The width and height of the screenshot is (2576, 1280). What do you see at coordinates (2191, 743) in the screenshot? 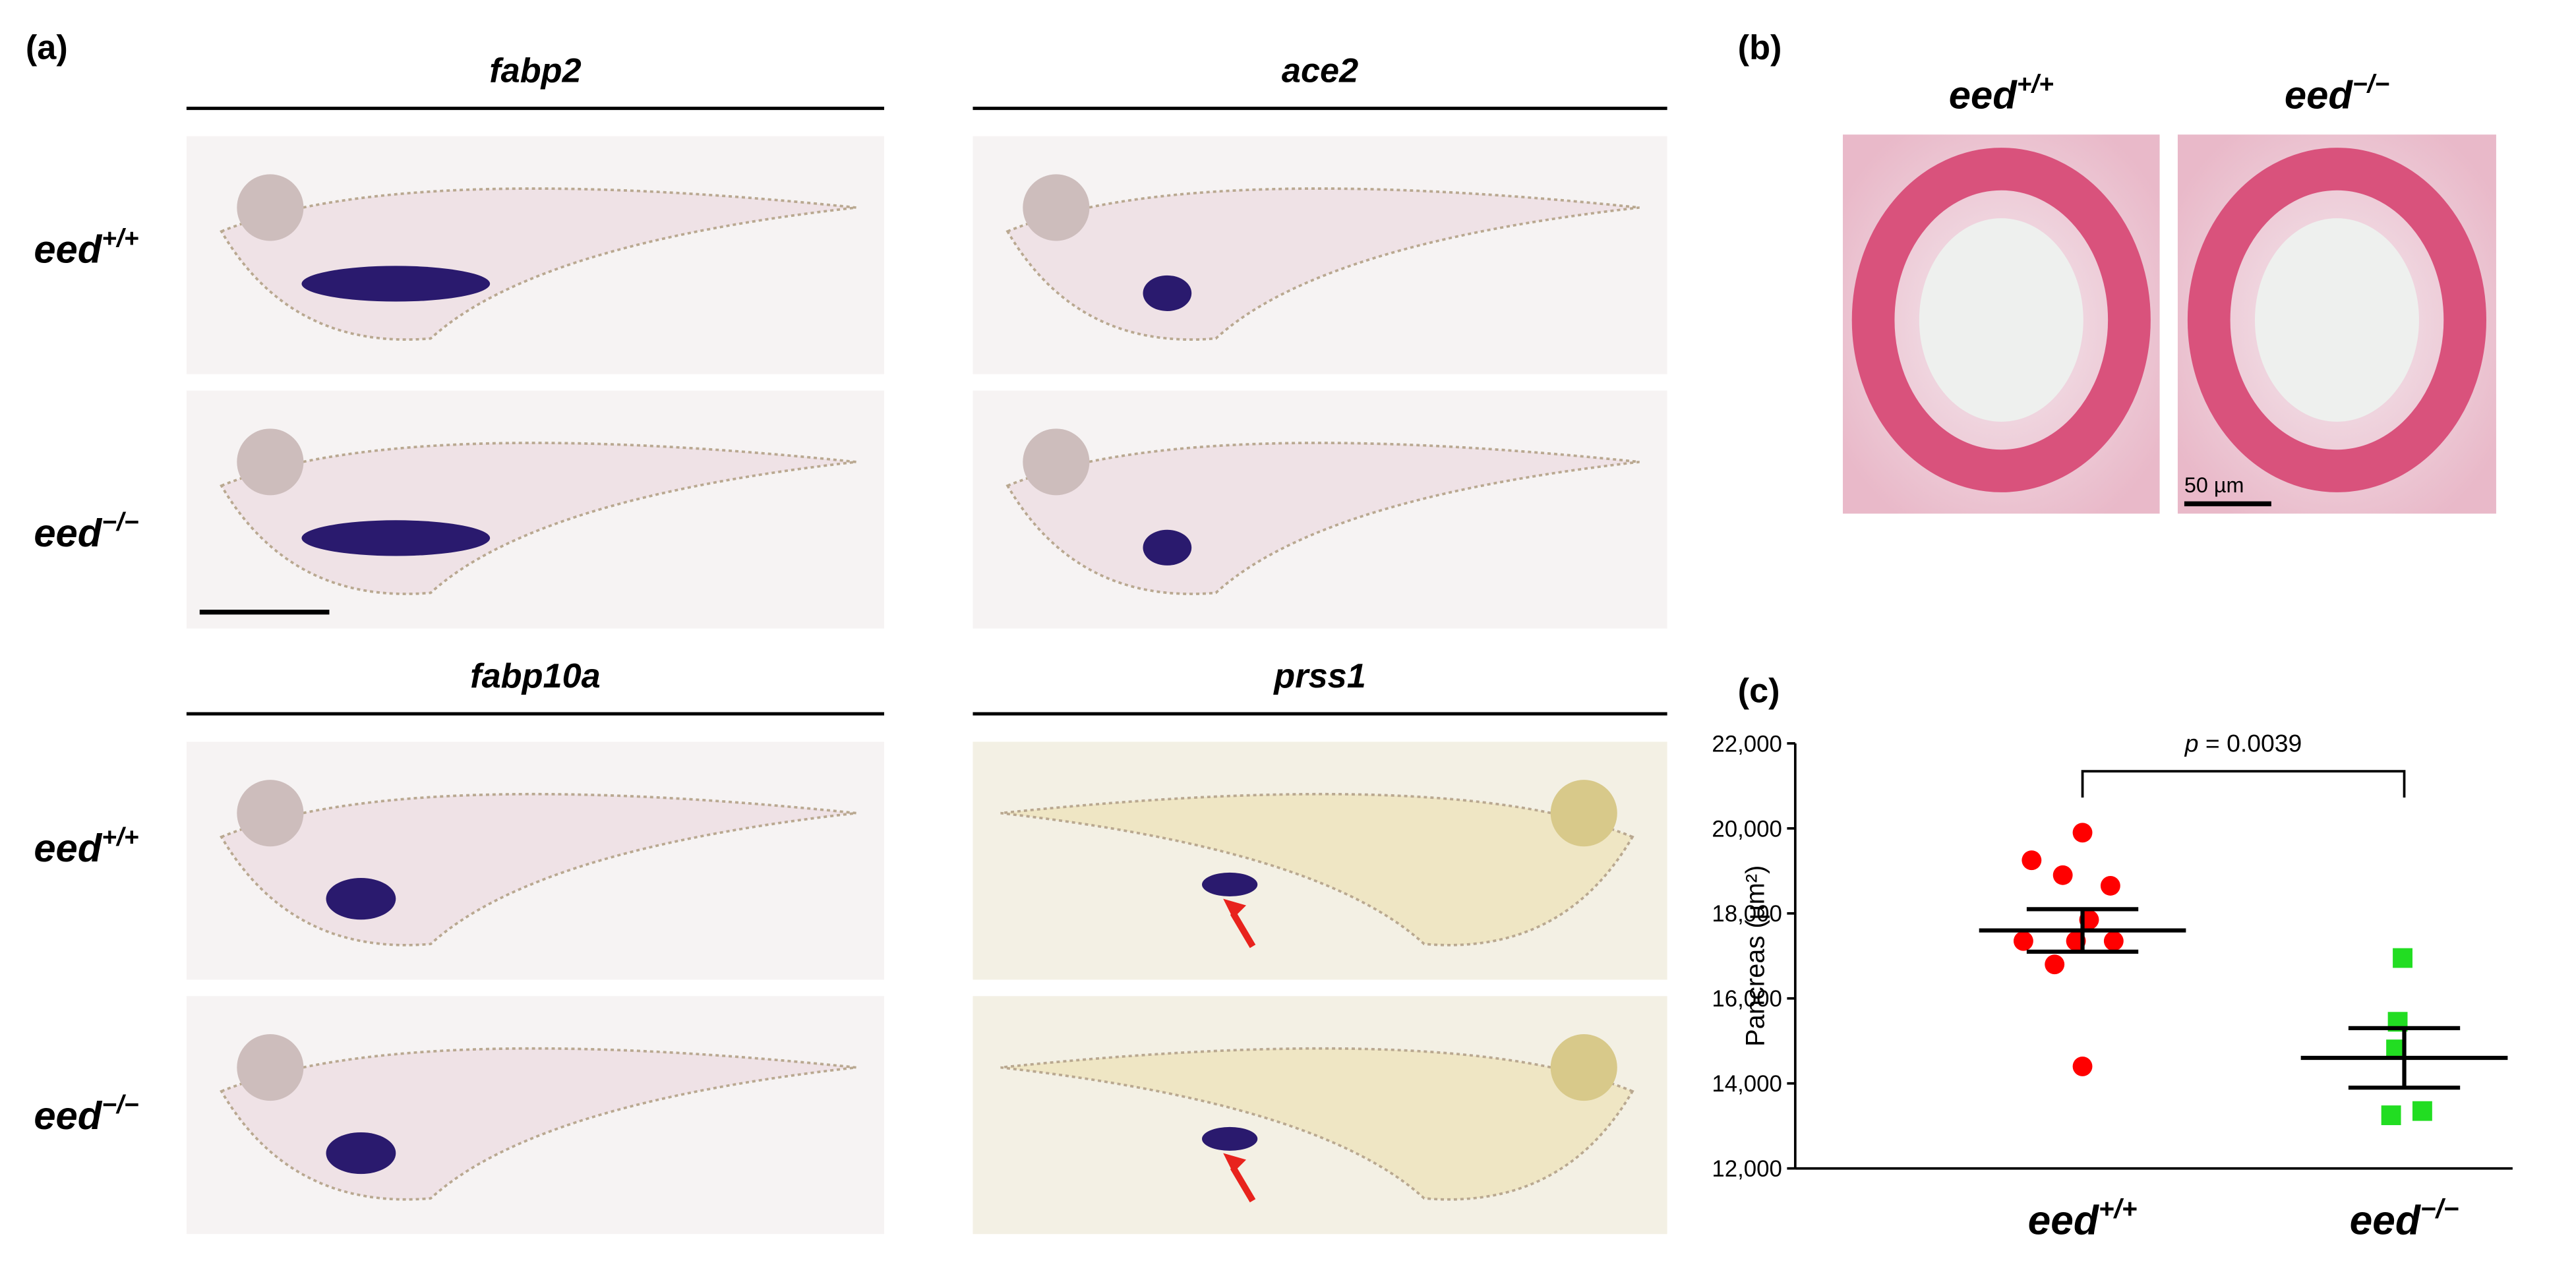
I see `p-italic: p` at bounding box center [2191, 743].